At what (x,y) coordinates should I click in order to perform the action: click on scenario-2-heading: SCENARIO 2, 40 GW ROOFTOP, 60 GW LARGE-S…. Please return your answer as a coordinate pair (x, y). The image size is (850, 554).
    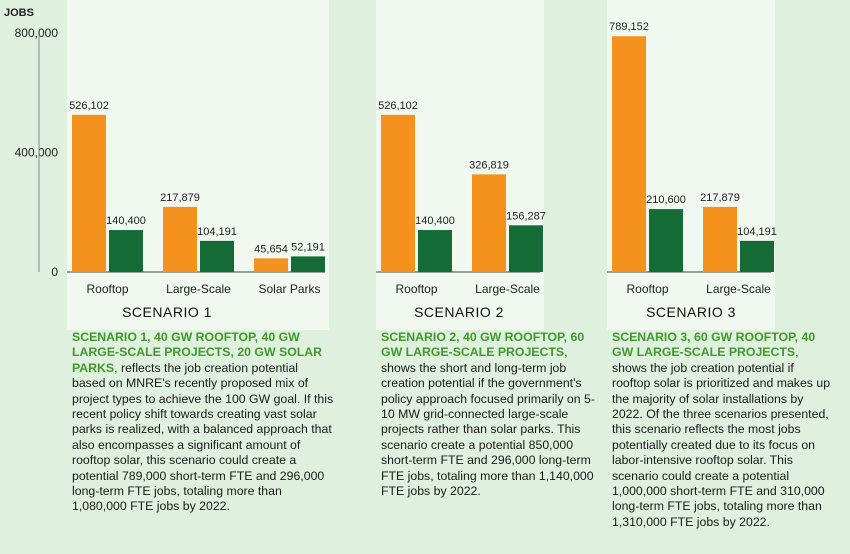
    Looking at the image, I should click on (483, 345).